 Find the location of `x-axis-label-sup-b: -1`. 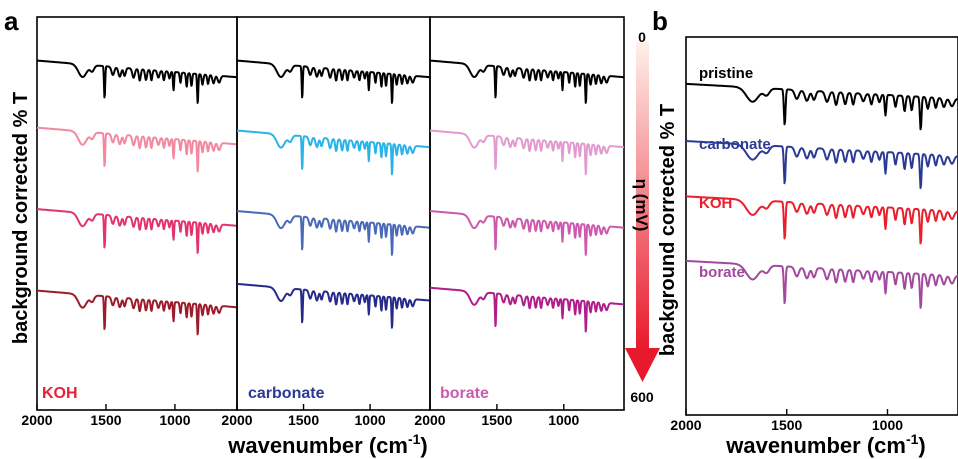

x-axis-label-sup-b: -1 is located at coordinates (912, 439).